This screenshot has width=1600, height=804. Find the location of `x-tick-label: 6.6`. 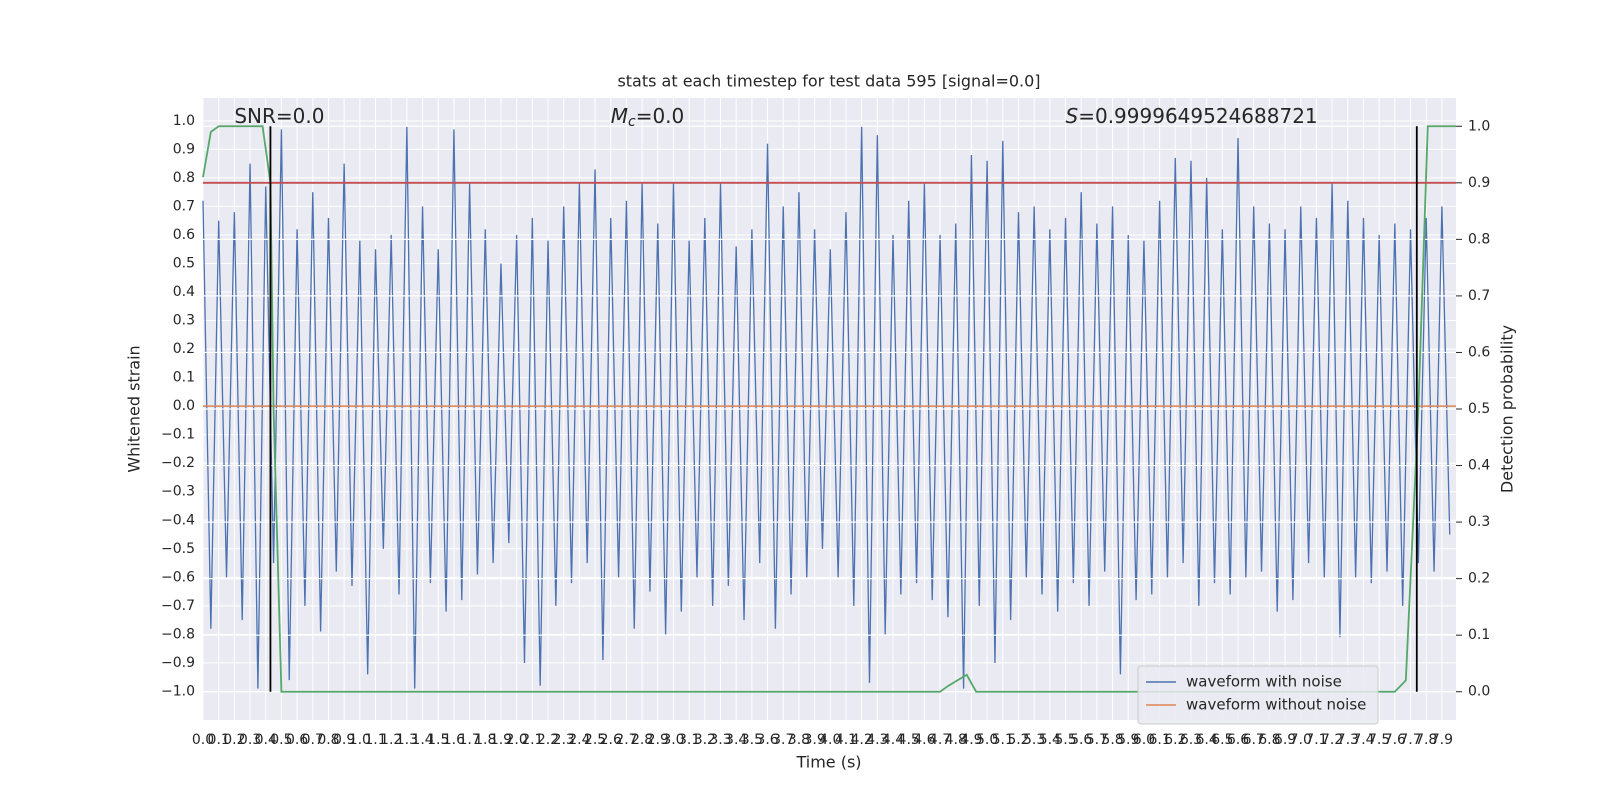

x-tick-label: 6.6 is located at coordinates (1238, 740).